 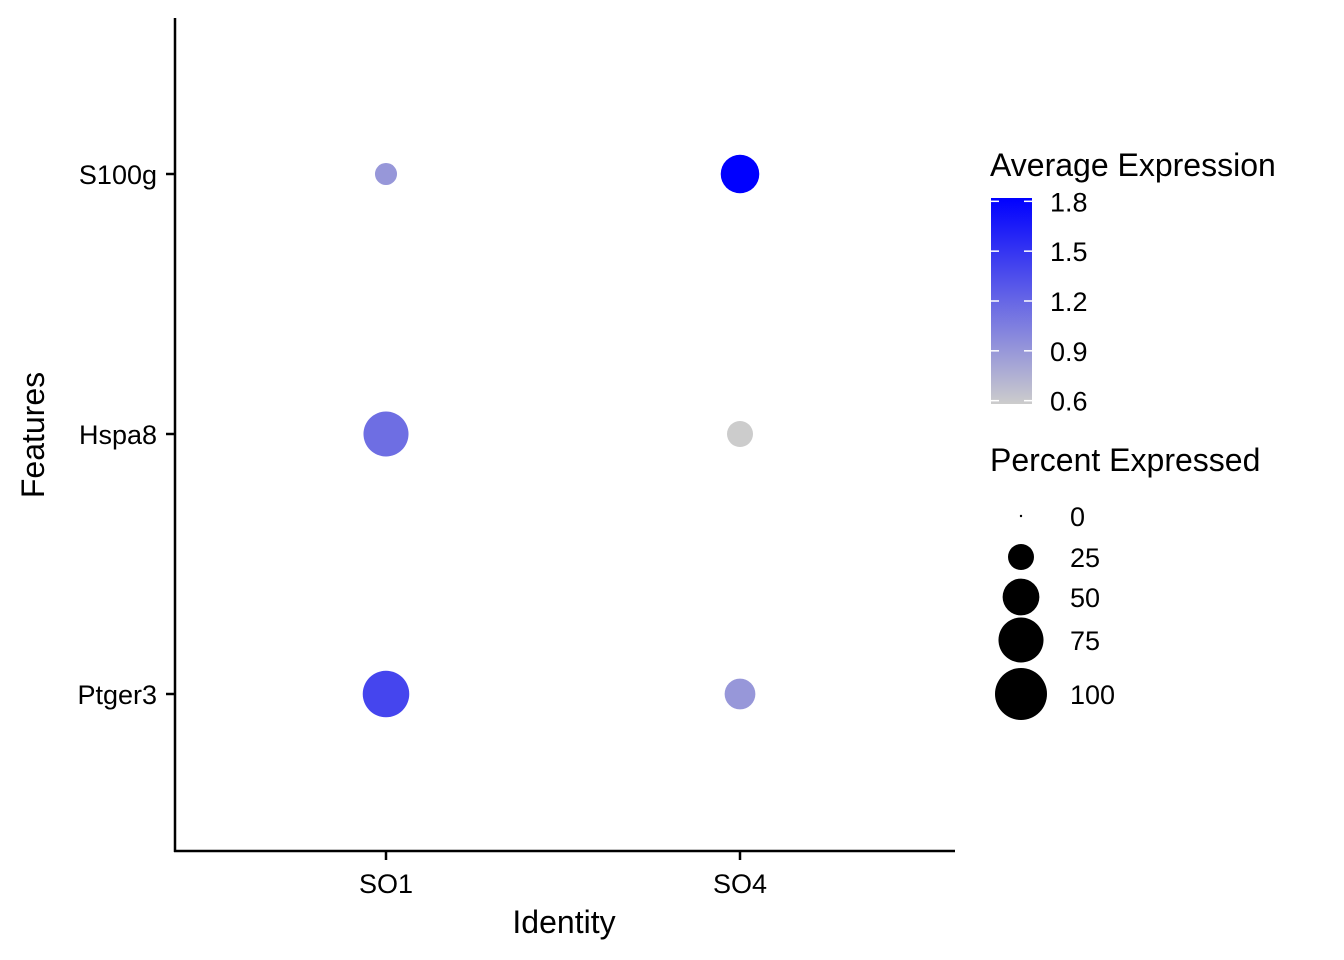 I want to click on y-tick-label: Ptger3, so click(x=117, y=695).